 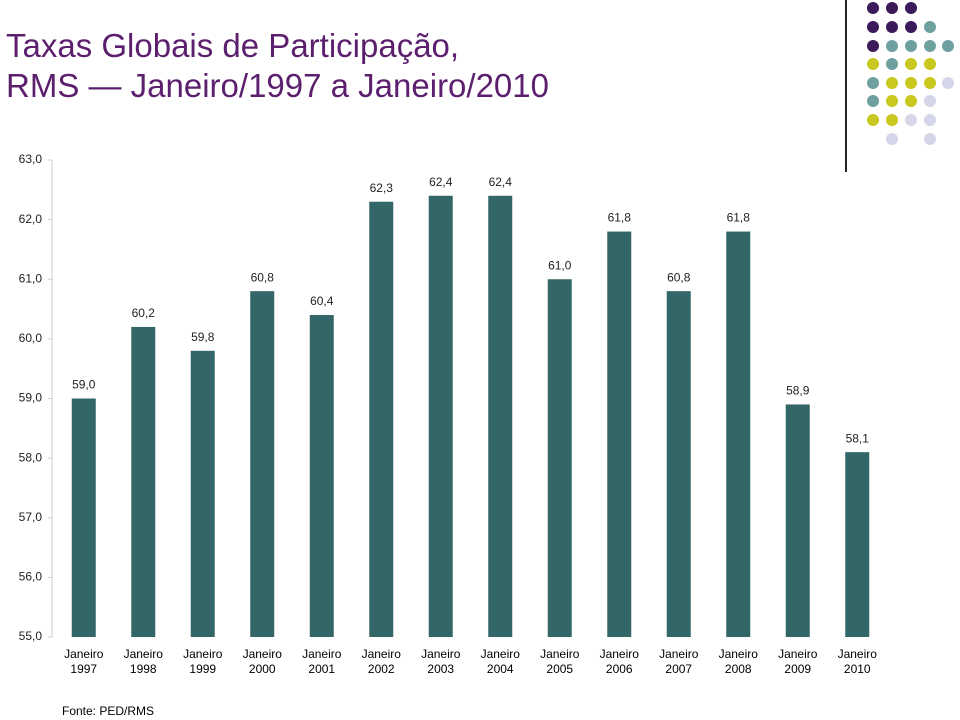 I want to click on logo-dots, so click(x=899, y=86).